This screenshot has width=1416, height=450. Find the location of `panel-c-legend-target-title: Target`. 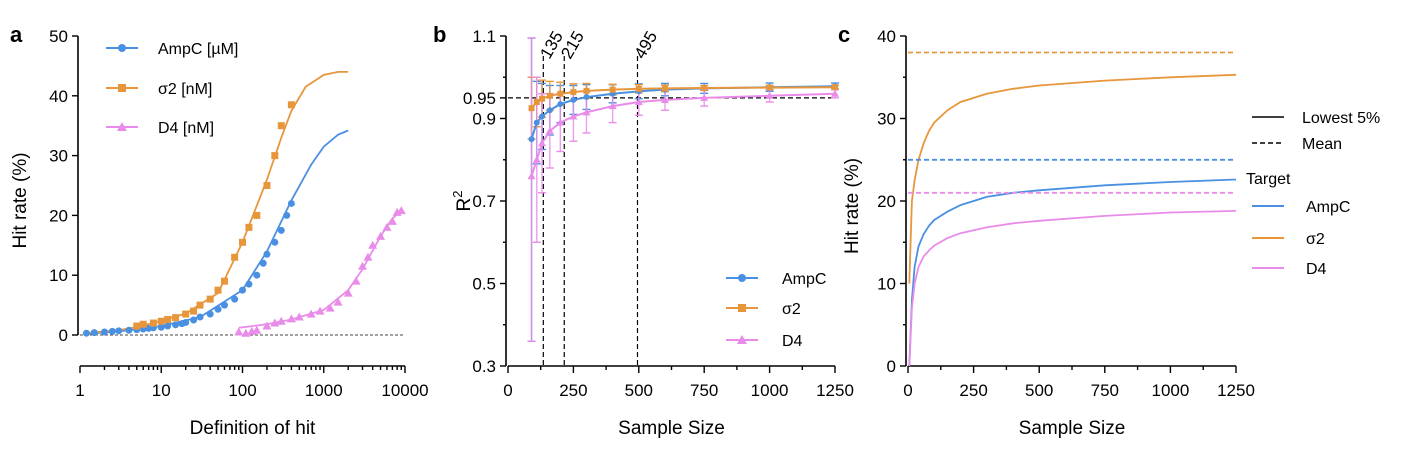

panel-c-legend-target-title: Target is located at coordinates (1268, 179).